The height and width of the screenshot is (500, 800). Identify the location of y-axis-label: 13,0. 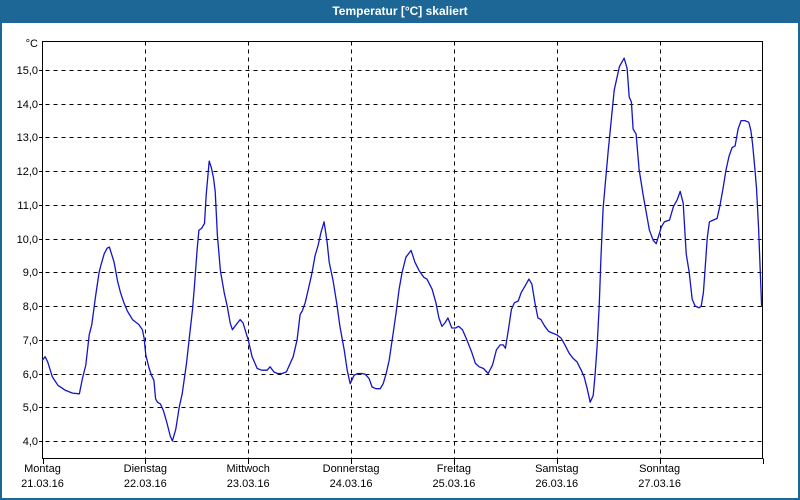
(27, 137).